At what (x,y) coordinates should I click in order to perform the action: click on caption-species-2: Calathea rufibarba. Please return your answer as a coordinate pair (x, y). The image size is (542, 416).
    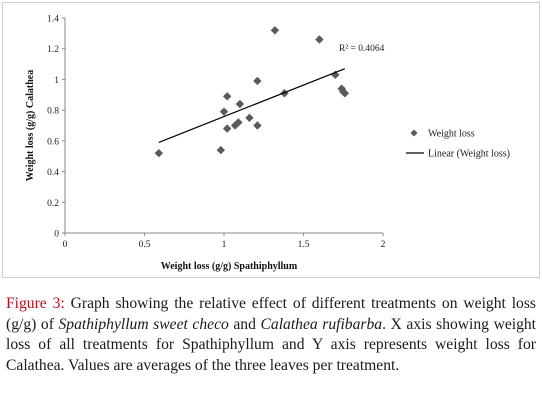
    Looking at the image, I should click on (321, 324).